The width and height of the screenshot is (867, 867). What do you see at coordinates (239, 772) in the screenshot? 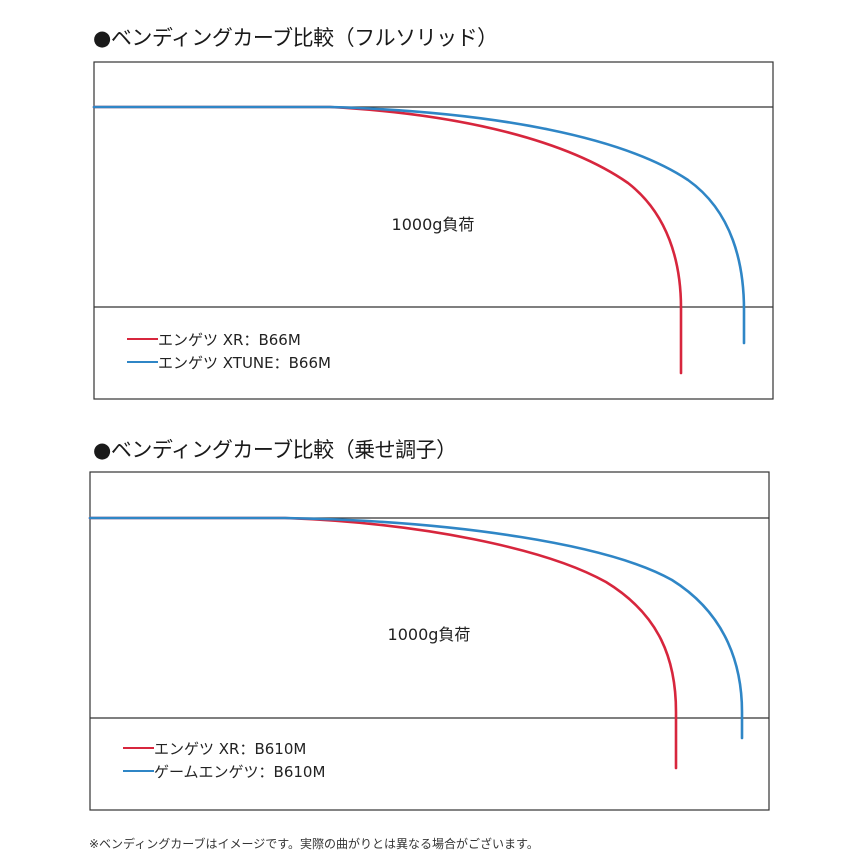
I see `legend-label-game-engetsu-b610m: ゲームエンゲツ：B610M` at bounding box center [239, 772].